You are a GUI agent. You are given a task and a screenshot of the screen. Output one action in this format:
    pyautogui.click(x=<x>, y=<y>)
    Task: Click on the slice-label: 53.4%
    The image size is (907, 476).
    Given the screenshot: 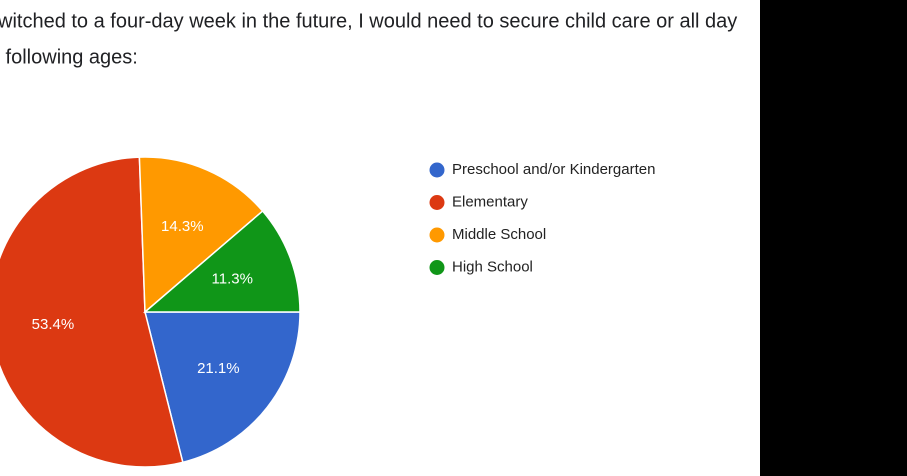 What is the action you would take?
    pyautogui.click(x=53, y=324)
    